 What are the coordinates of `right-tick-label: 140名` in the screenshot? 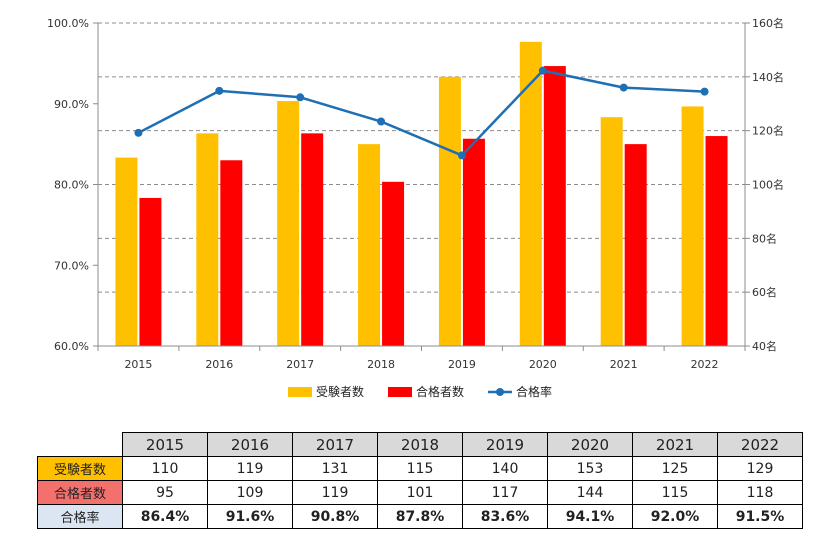 It's located at (768, 77).